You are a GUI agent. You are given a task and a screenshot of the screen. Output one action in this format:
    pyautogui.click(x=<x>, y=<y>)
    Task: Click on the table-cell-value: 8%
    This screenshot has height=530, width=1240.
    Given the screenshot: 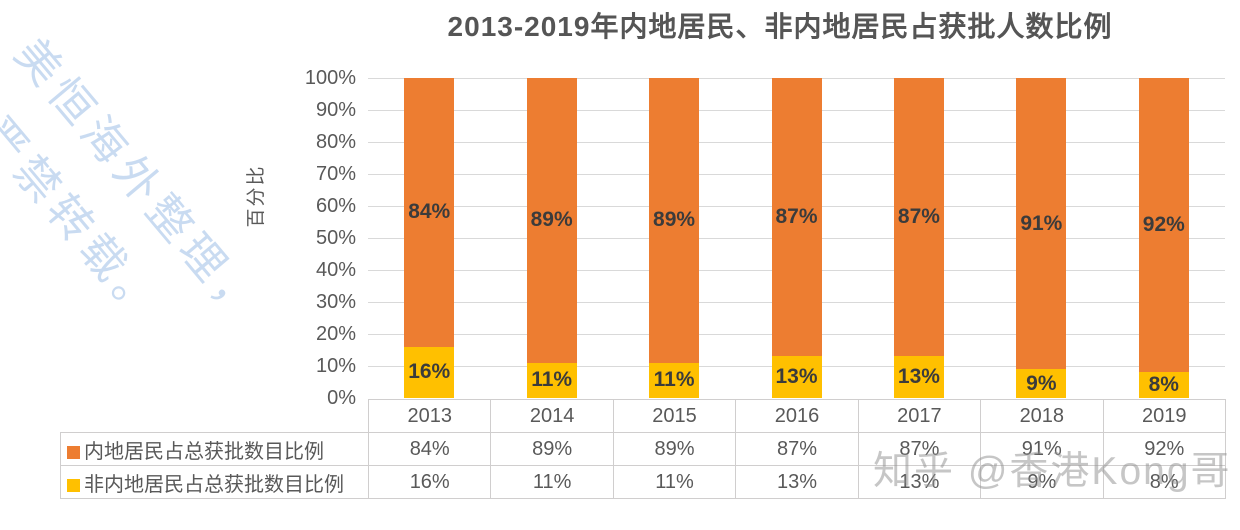 What is the action you would take?
    pyautogui.click(x=1164, y=482)
    